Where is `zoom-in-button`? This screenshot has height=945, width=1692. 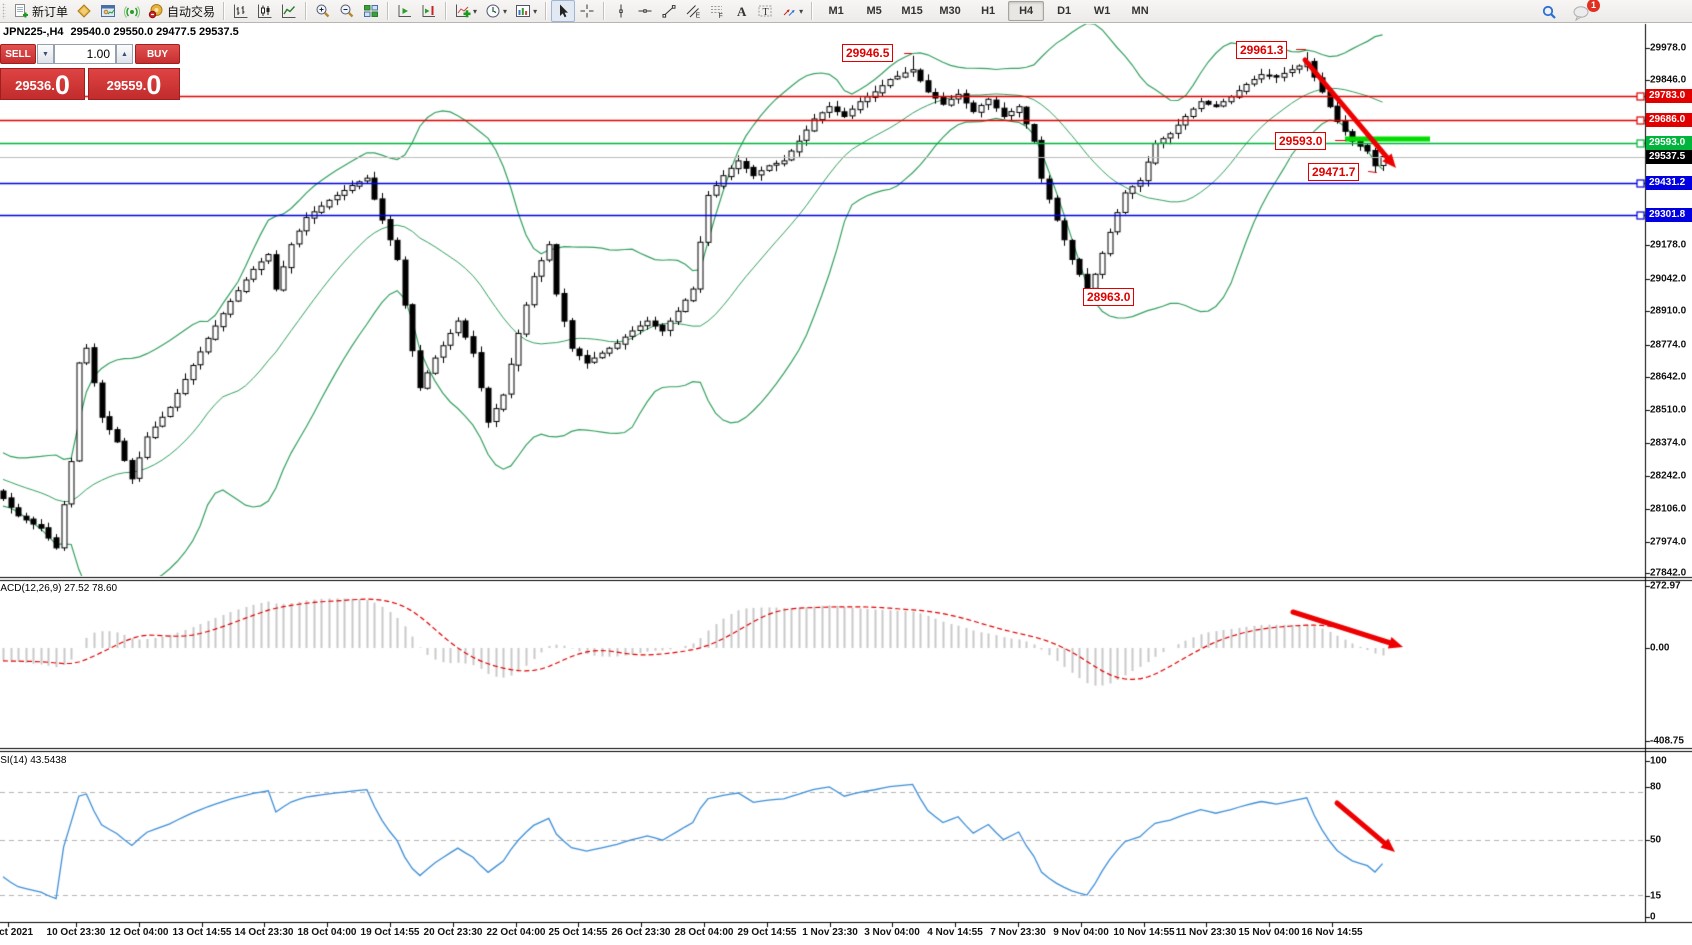 zoom-in-button is located at coordinates (323, 11).